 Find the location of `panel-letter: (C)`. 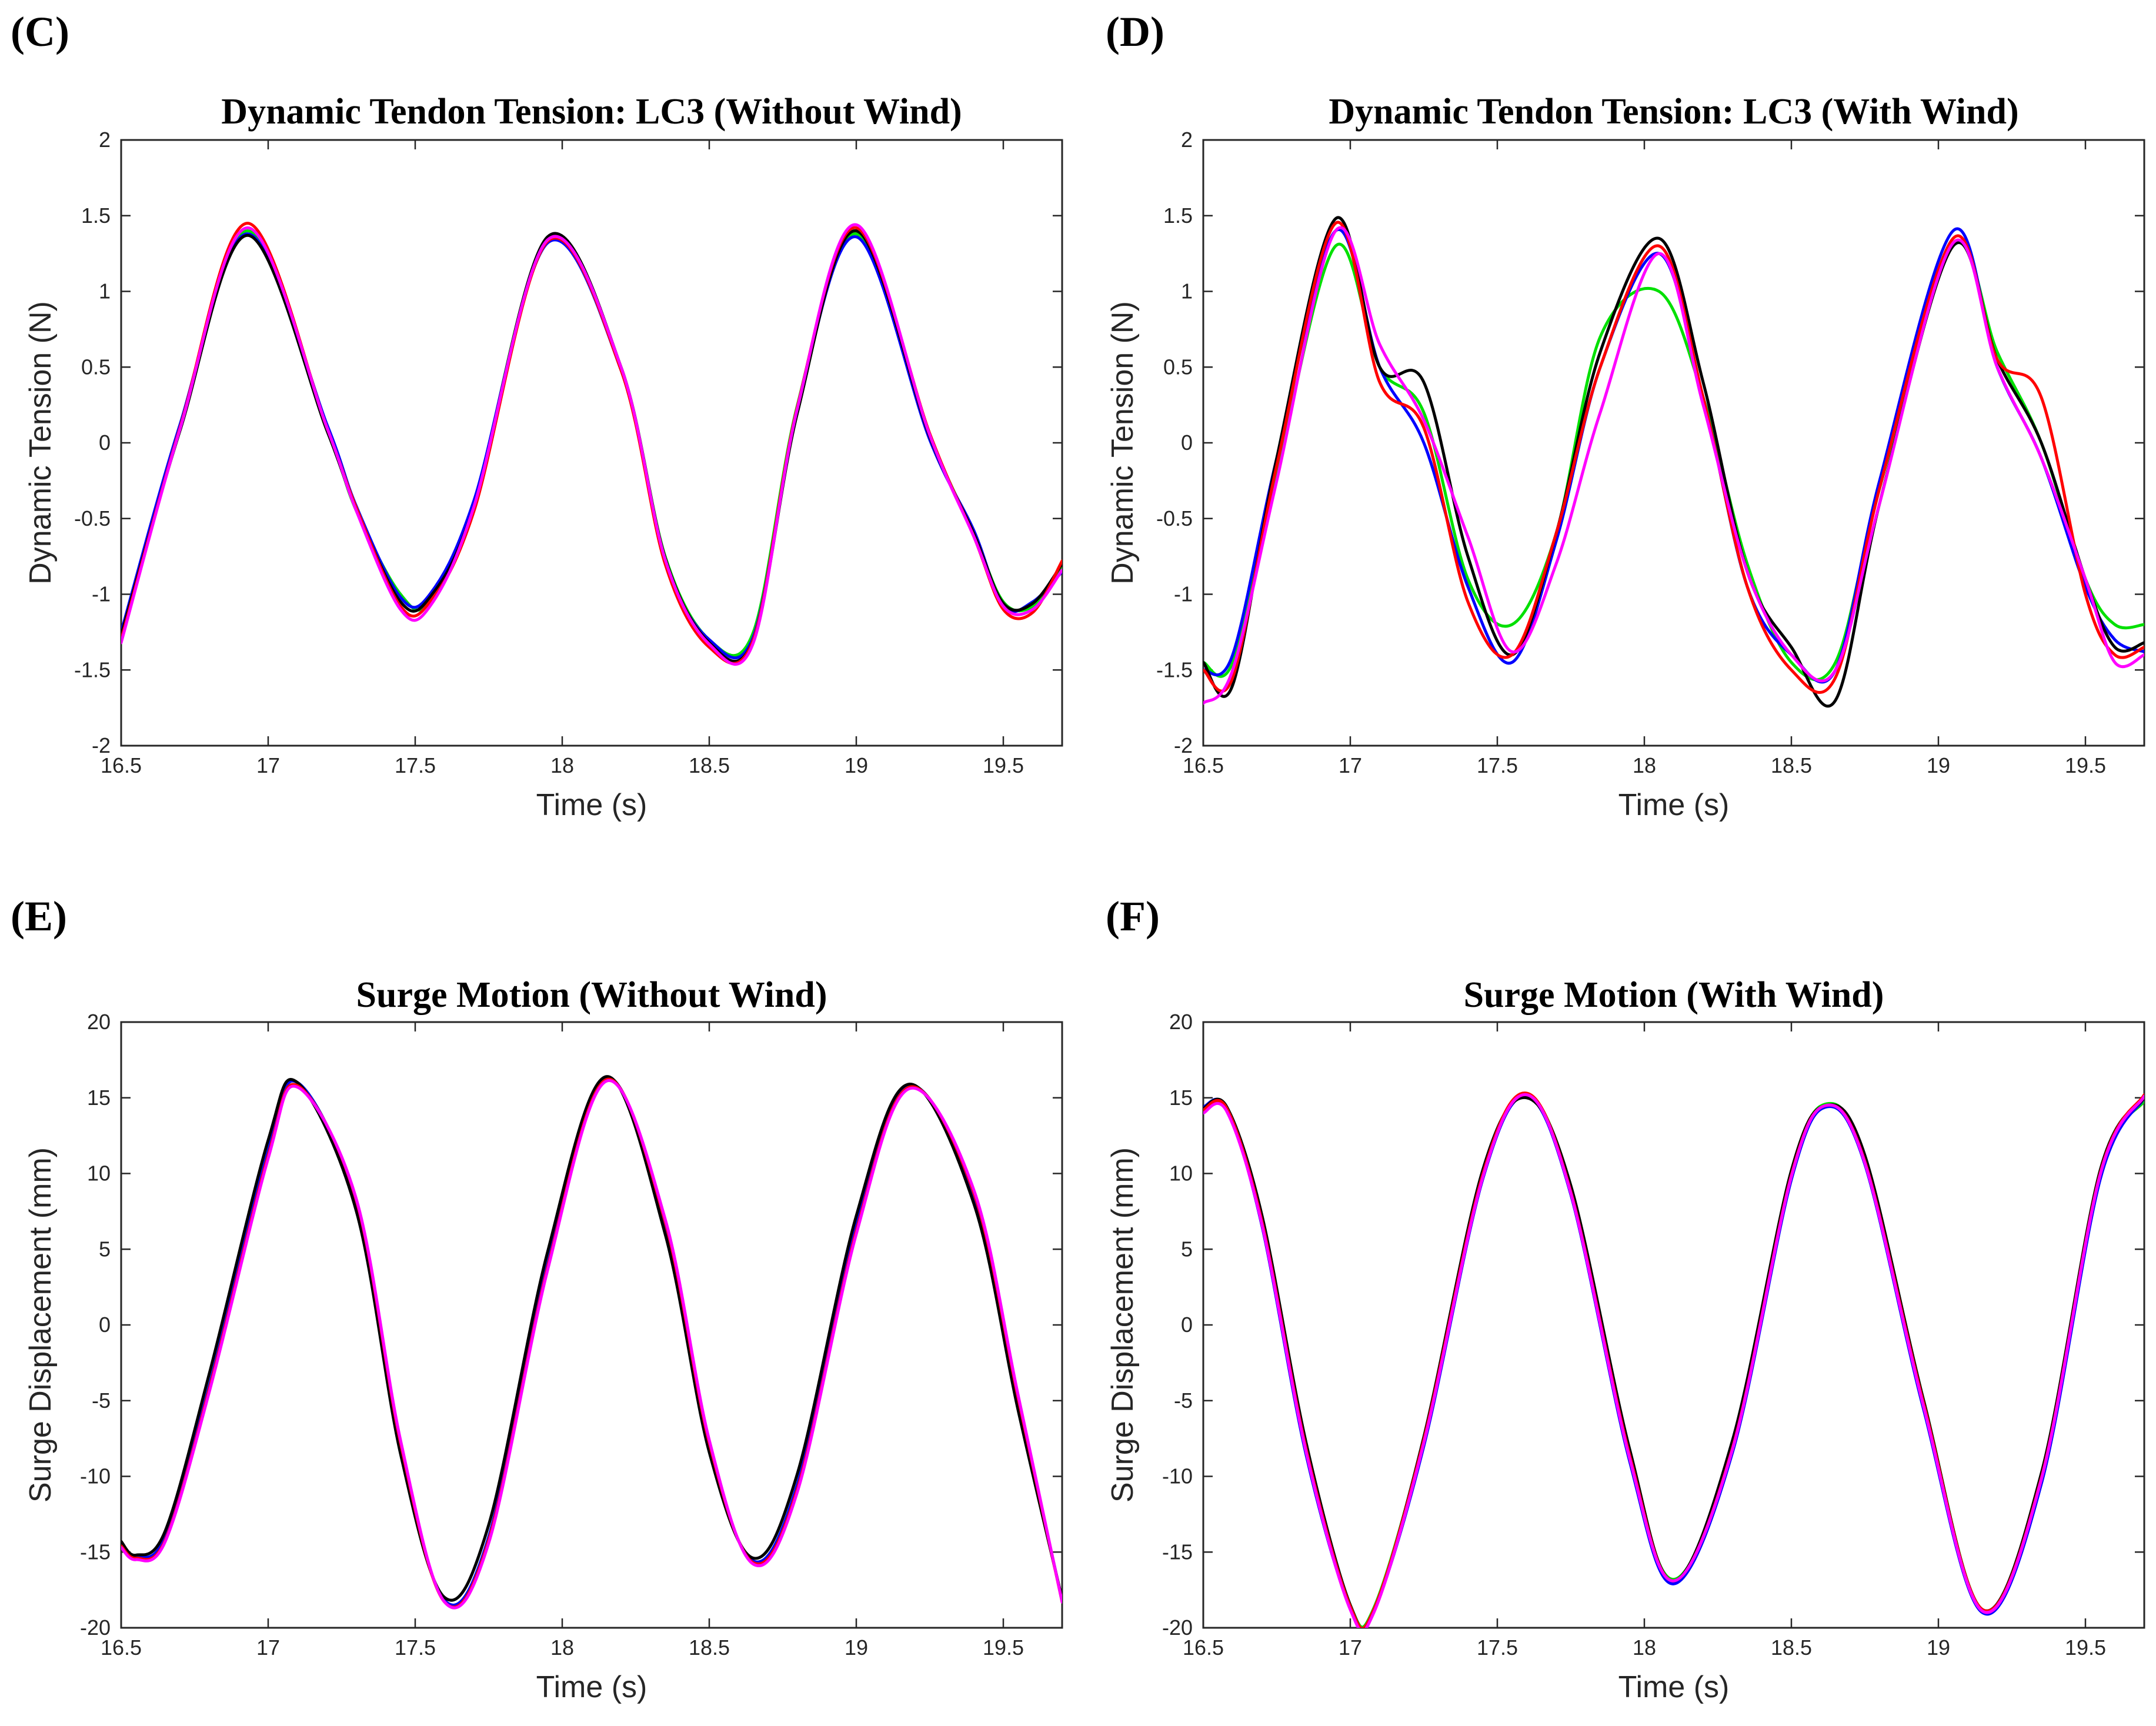

panel-letter: (C) is located at coordinates (40, 31).